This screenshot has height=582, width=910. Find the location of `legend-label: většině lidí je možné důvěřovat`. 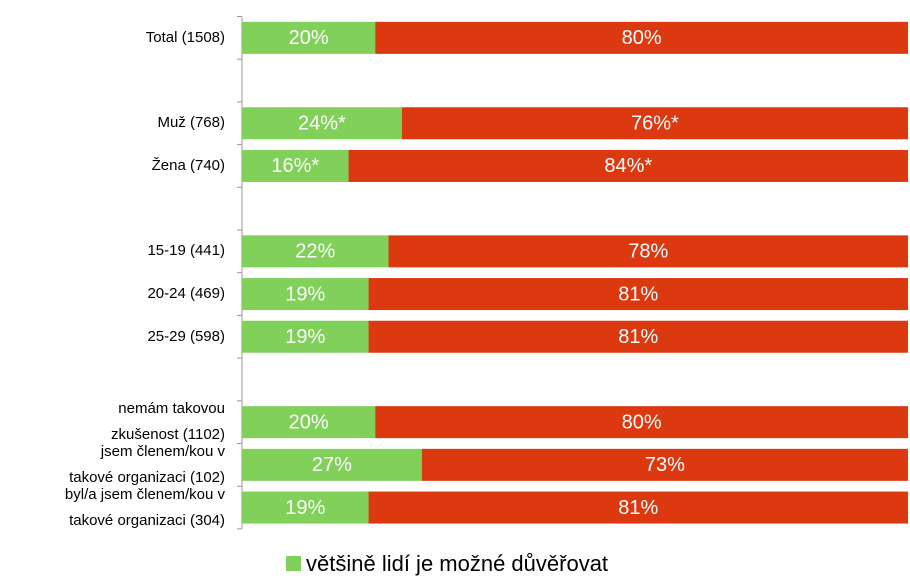

legend-label: většině lidí je možné důvěřovat is located at coordinates (457, 563).